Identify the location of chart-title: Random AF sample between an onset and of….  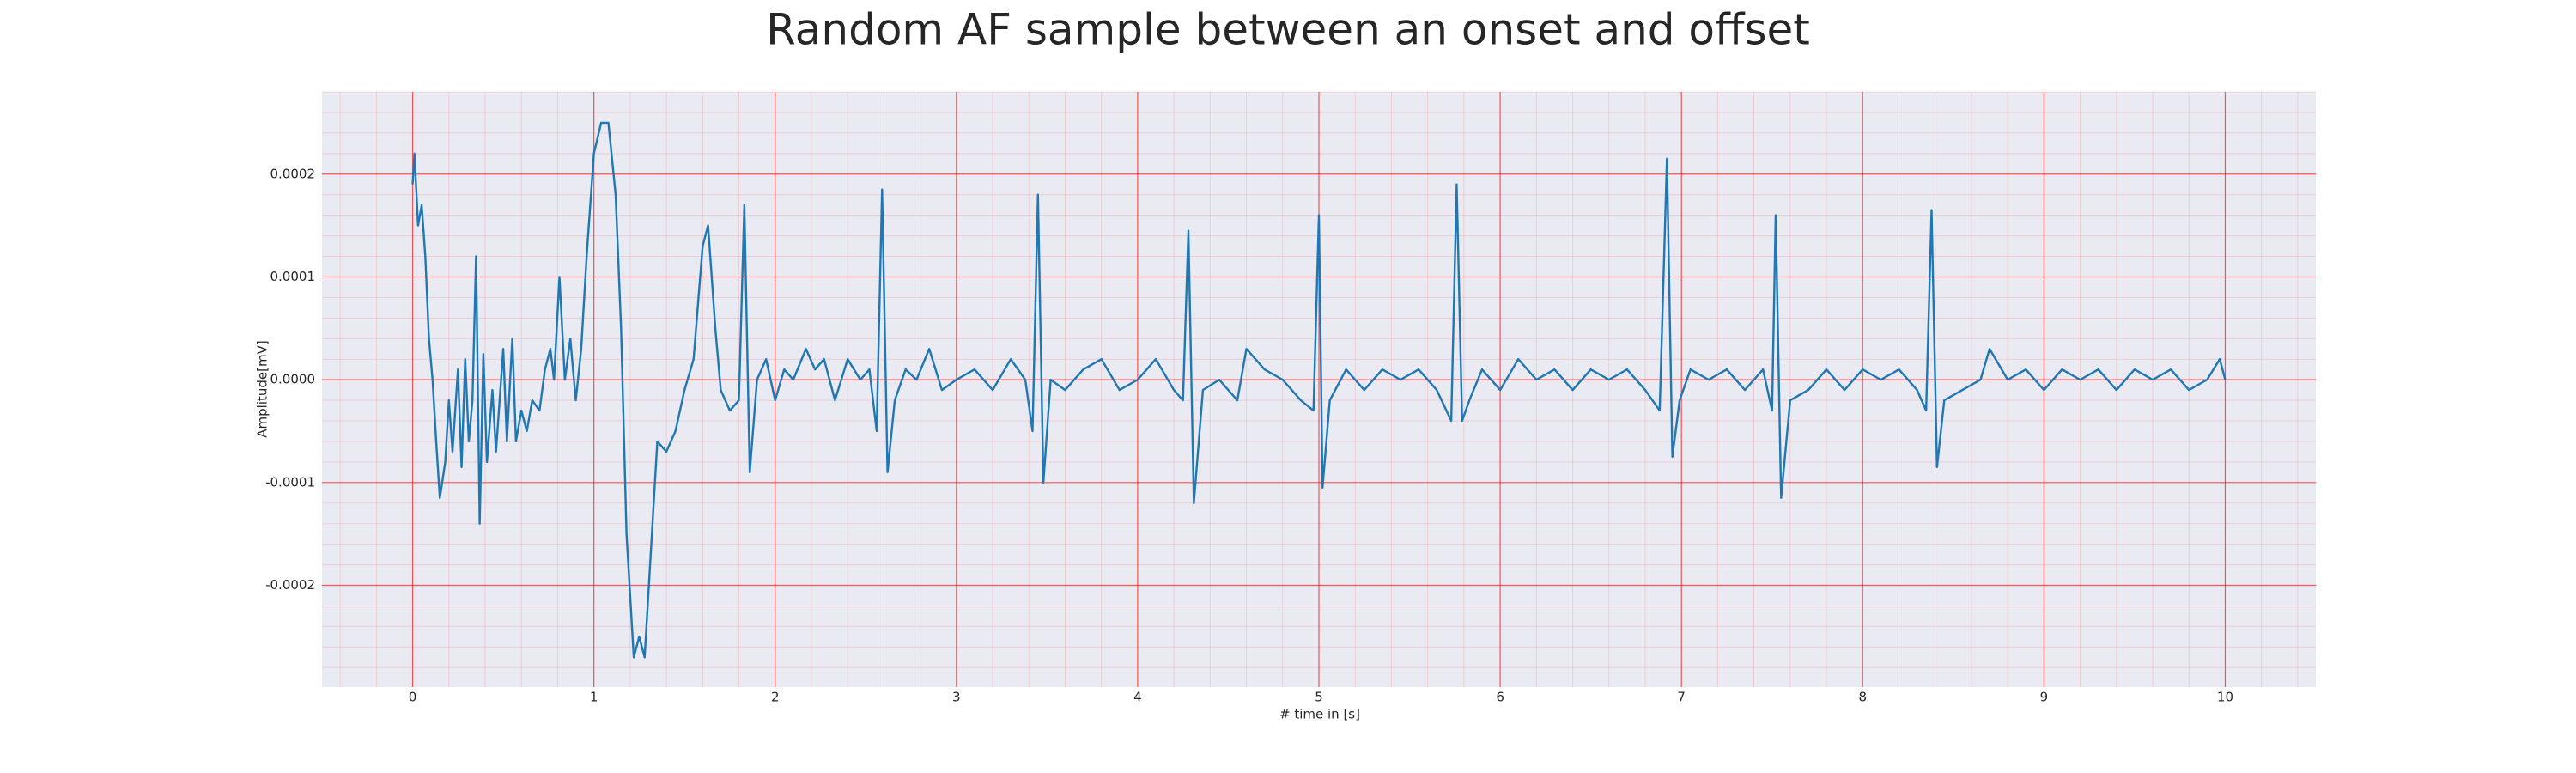
(1288, 30).